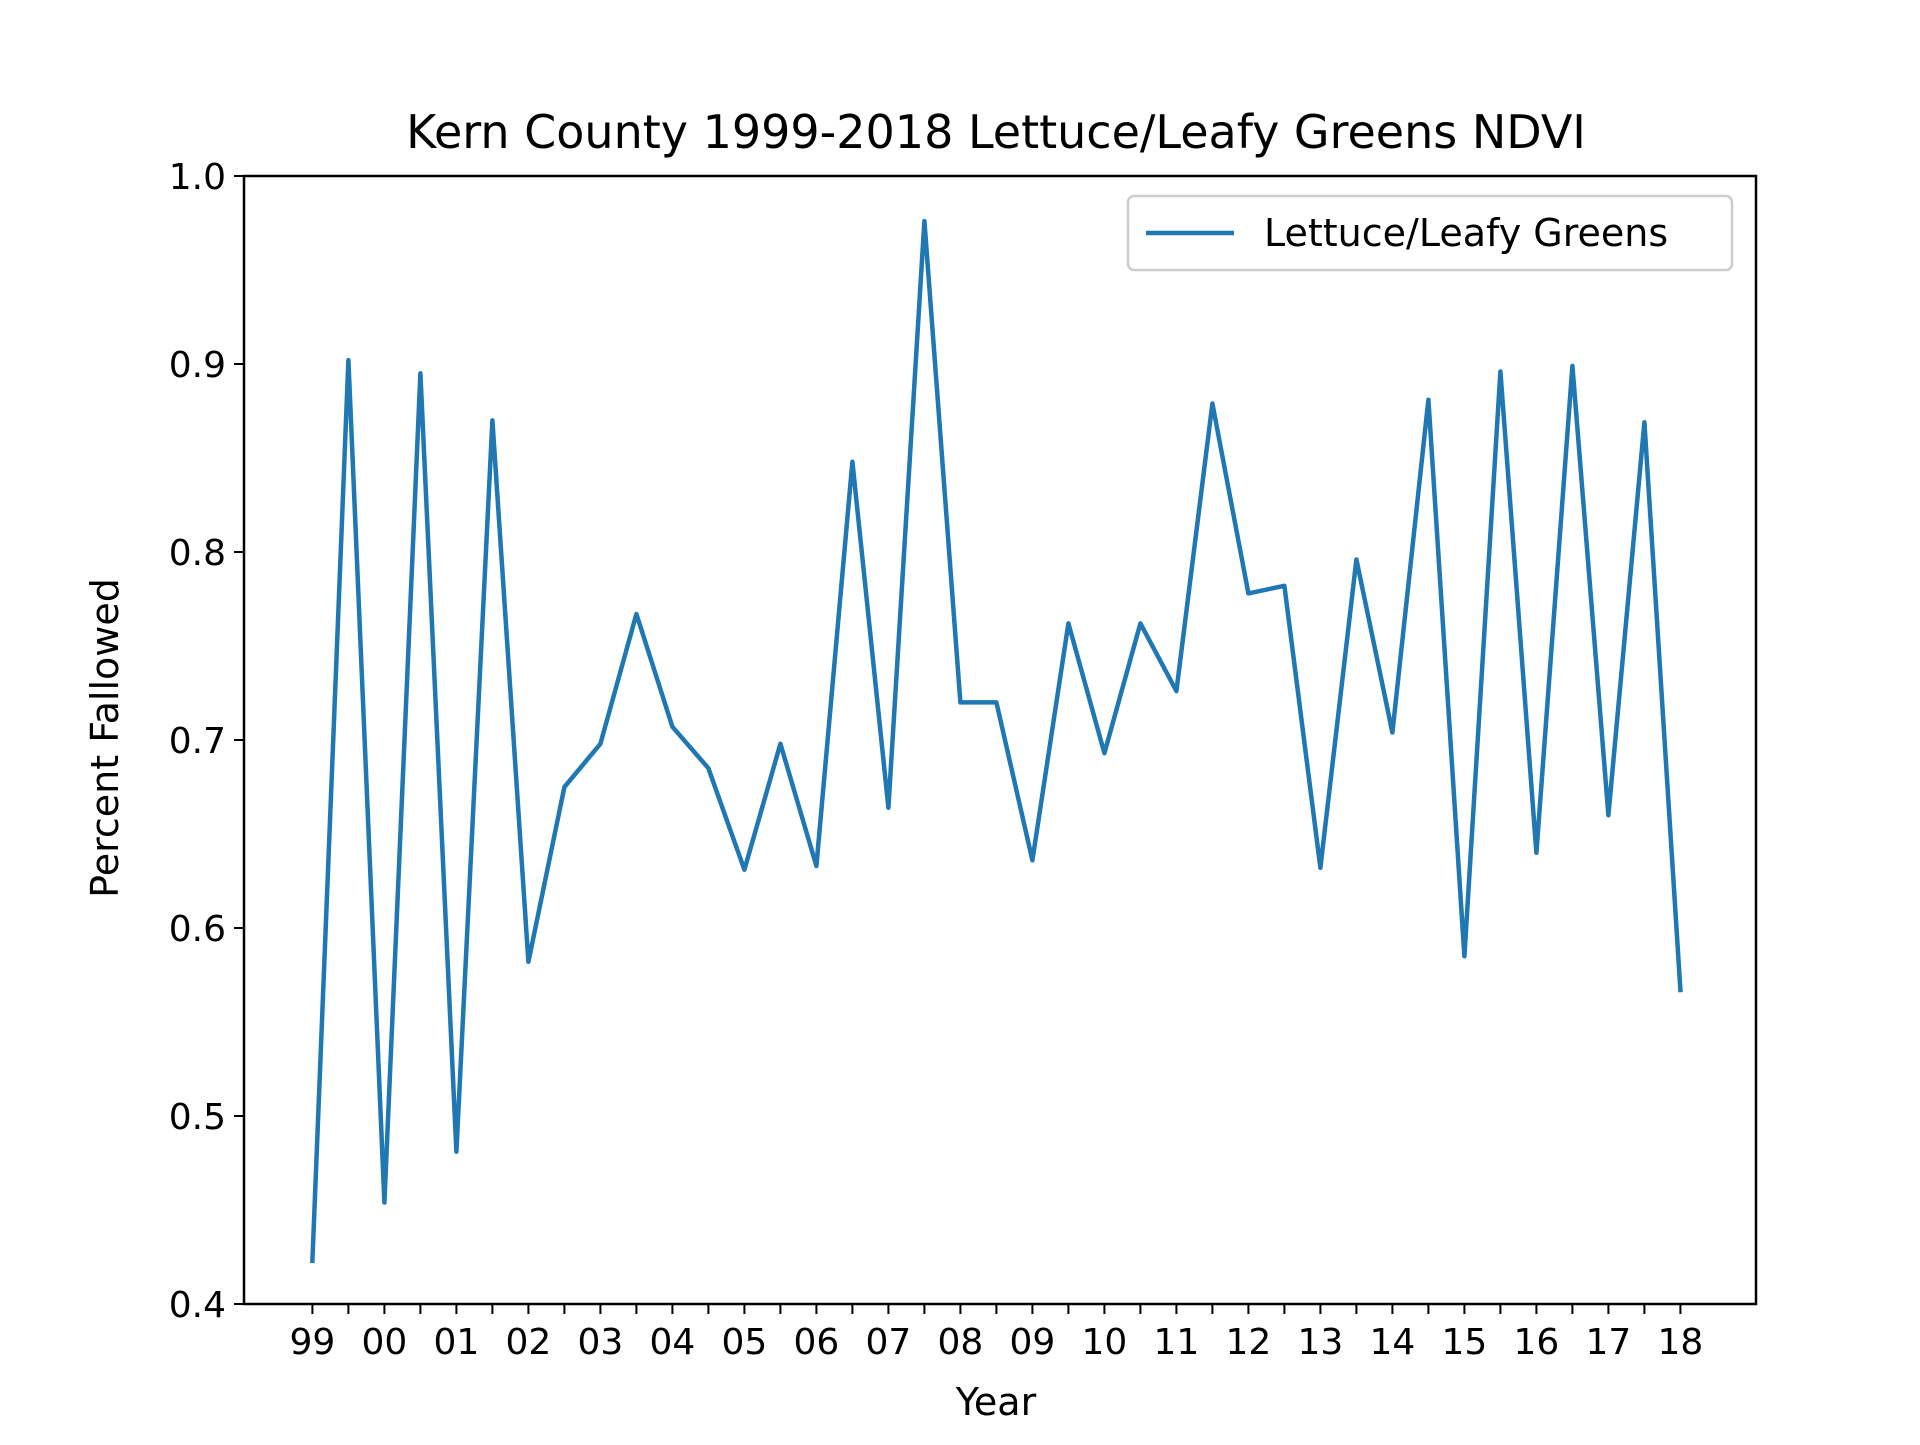 This screenshot has width=1920, height=1445. Describe the element at coordinates (816, 1342) in the screenshot. I see `x-tick-label: 06` at that location.